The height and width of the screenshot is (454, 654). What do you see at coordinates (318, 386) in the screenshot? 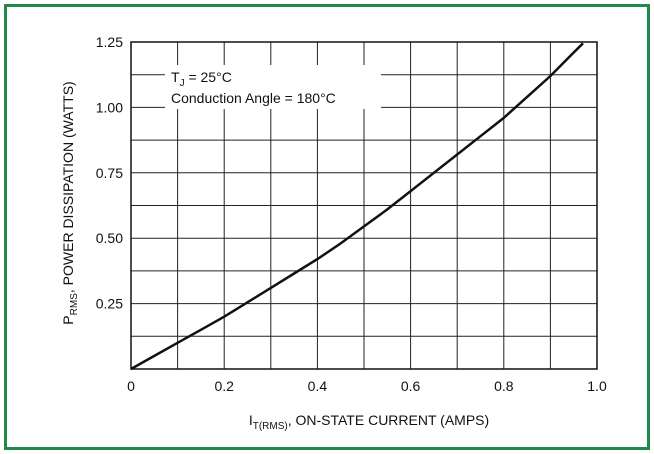
I see `x-tick-label: 0.4` at bounding box center [318, 386].